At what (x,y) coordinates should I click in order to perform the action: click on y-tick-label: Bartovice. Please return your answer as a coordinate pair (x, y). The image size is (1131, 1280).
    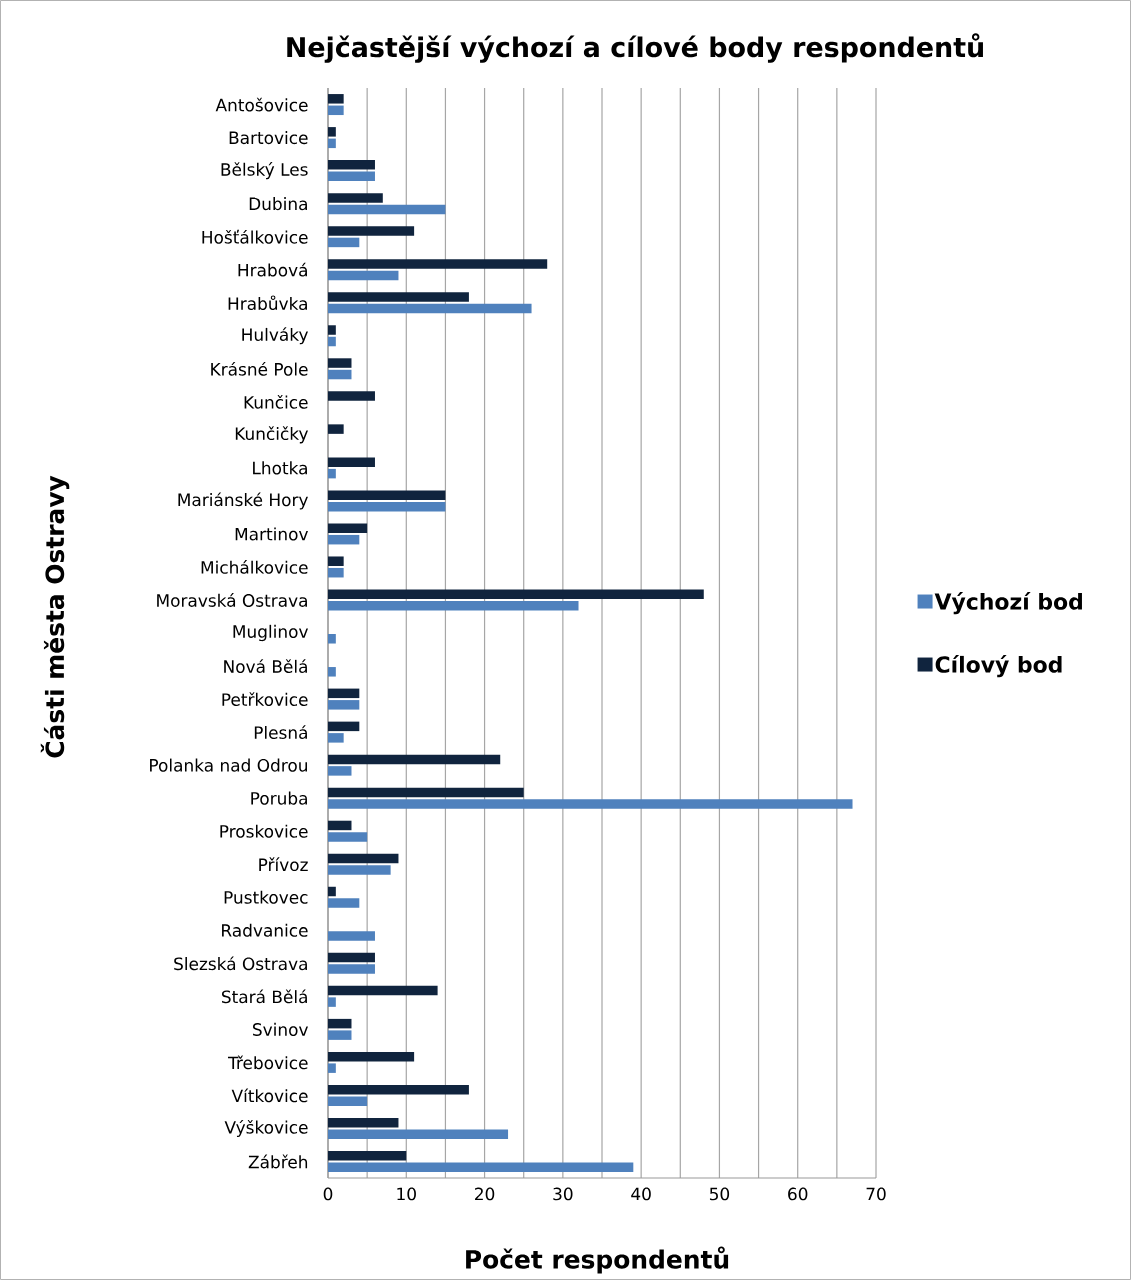
    Looking at the image, I should click on (268, 138).